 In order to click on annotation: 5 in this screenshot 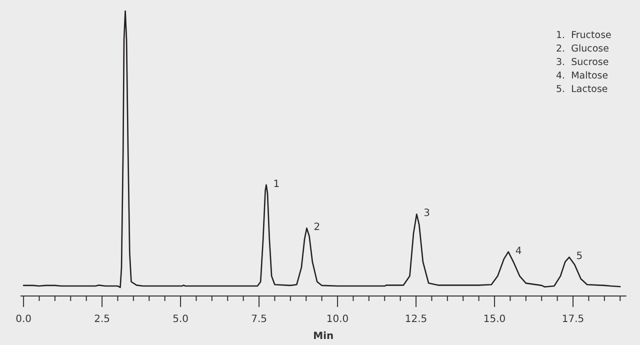, I will do `click(579, 256)`.